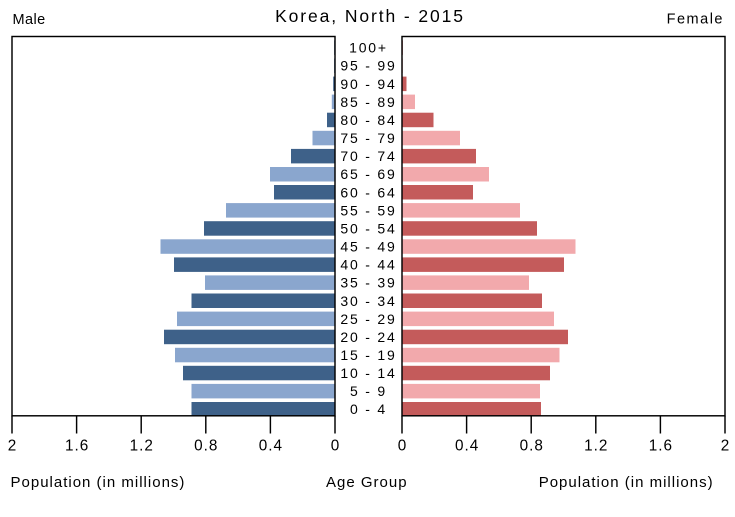  I want to click on svg-text: Male, so click(29, 20).